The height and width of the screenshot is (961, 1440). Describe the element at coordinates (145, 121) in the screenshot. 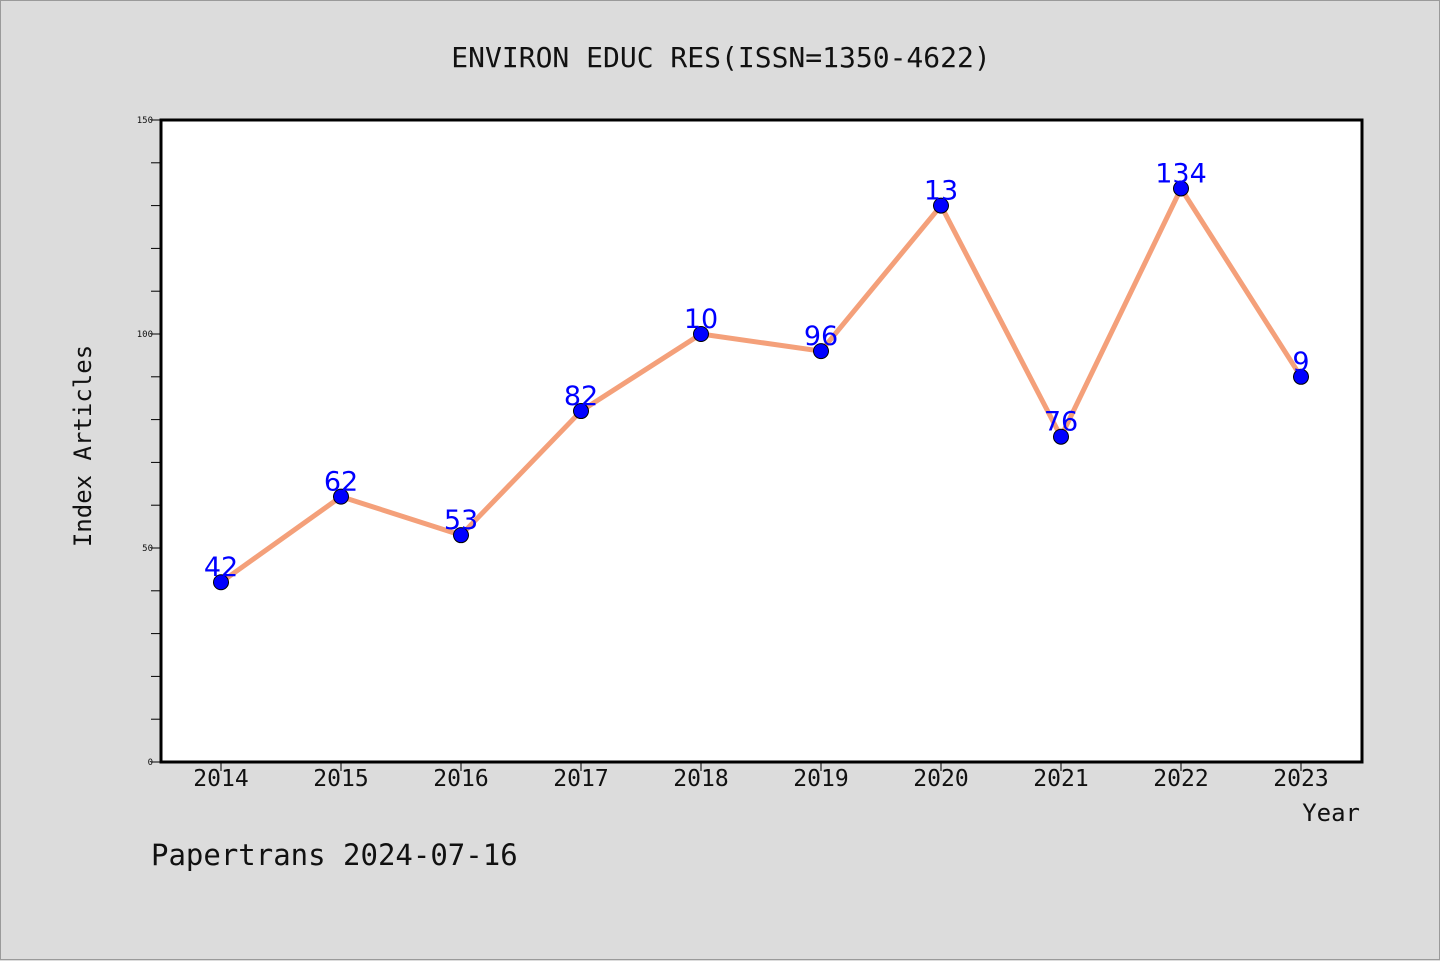

I see `y-tick-label: 150` at that location.